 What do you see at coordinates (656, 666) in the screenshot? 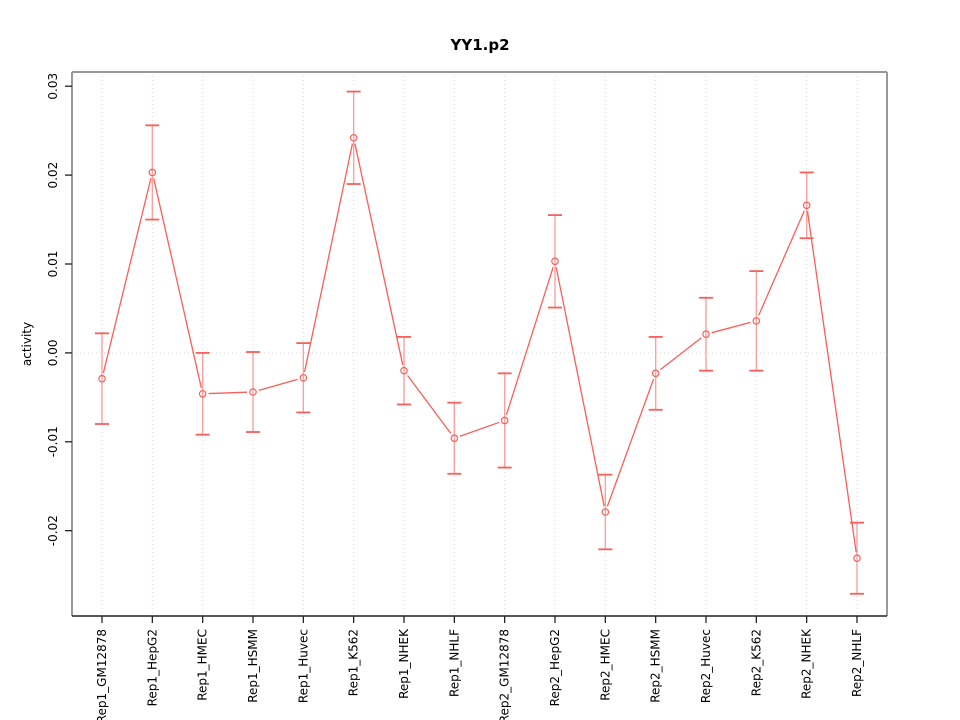
I see `x-tick-label: Rep2_HSMM` at bounding box center [656, 666].